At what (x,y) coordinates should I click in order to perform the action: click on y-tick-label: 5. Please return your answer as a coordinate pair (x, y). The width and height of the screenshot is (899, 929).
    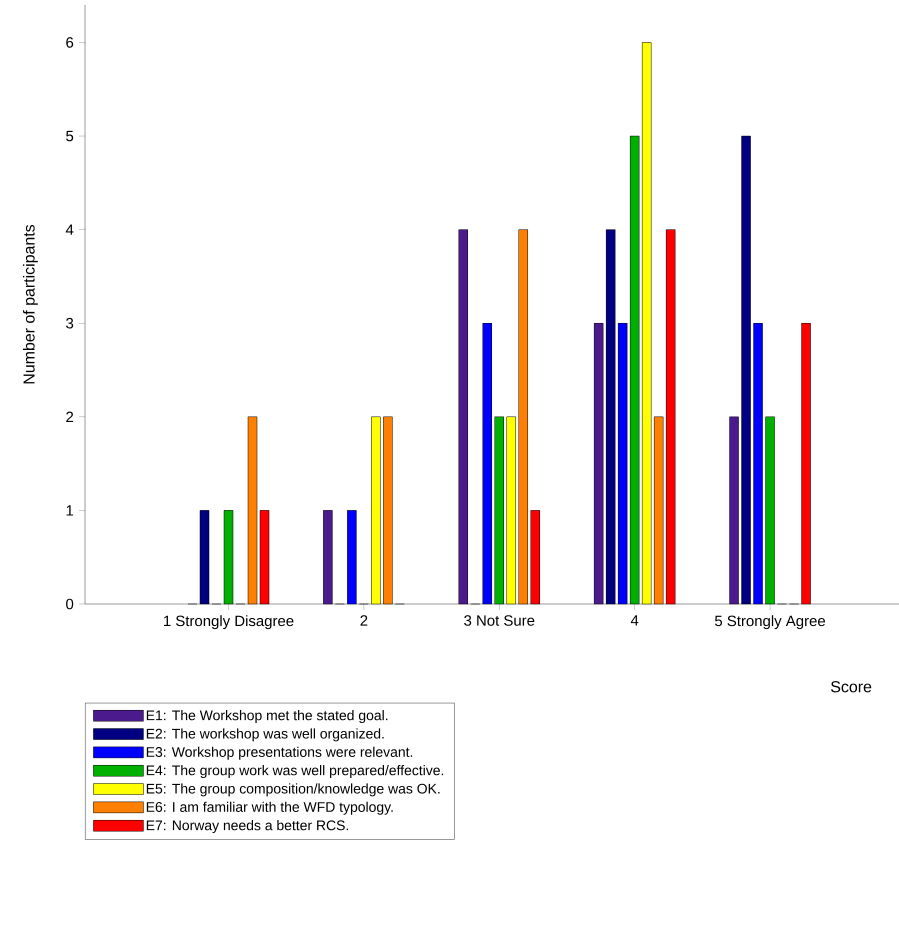
    Looking at the image, I should click on (70, 136).